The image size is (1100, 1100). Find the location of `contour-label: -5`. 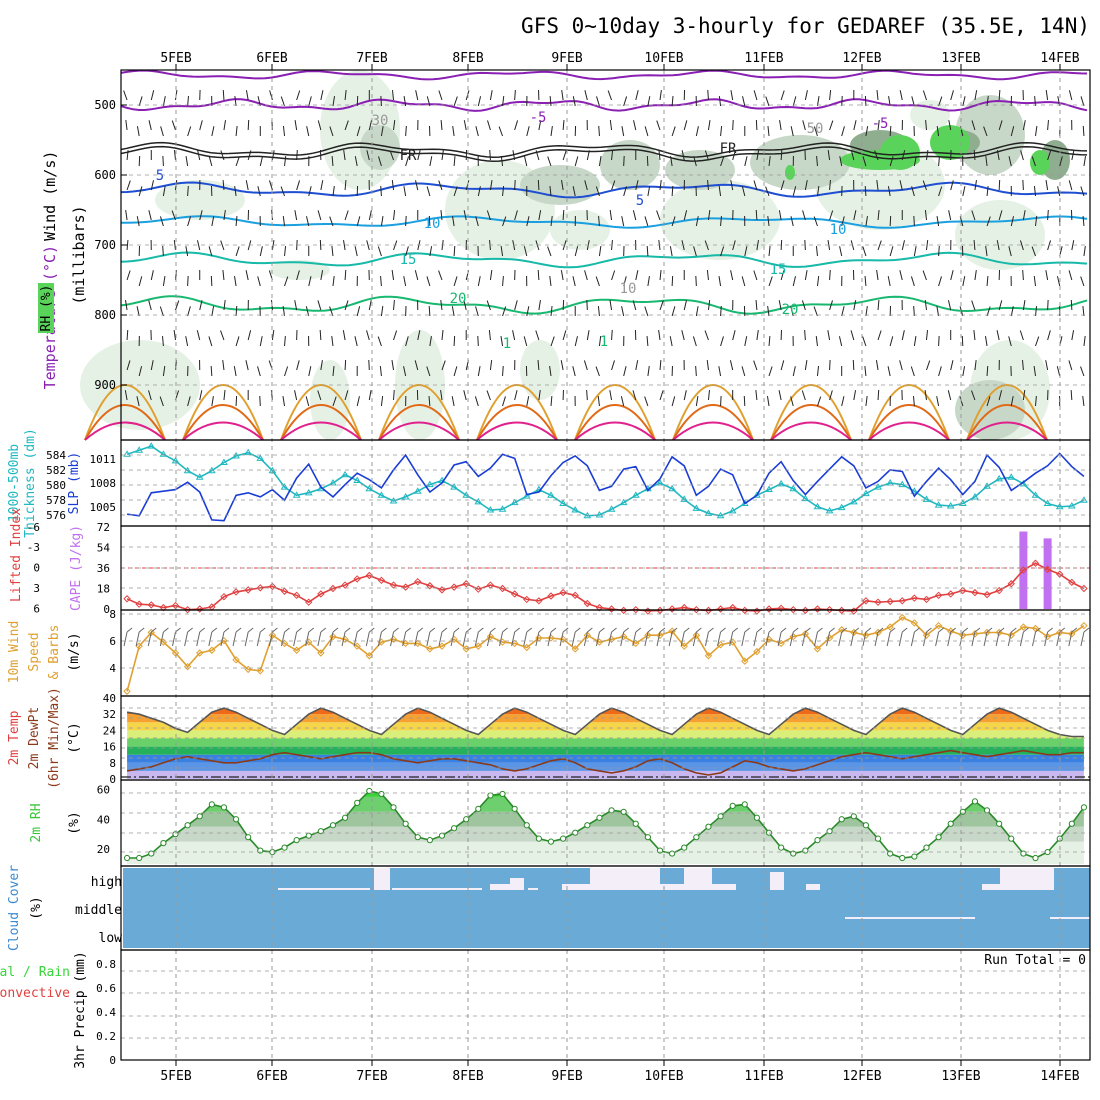

contour-label: -5 is located at coordinates (538, 118).